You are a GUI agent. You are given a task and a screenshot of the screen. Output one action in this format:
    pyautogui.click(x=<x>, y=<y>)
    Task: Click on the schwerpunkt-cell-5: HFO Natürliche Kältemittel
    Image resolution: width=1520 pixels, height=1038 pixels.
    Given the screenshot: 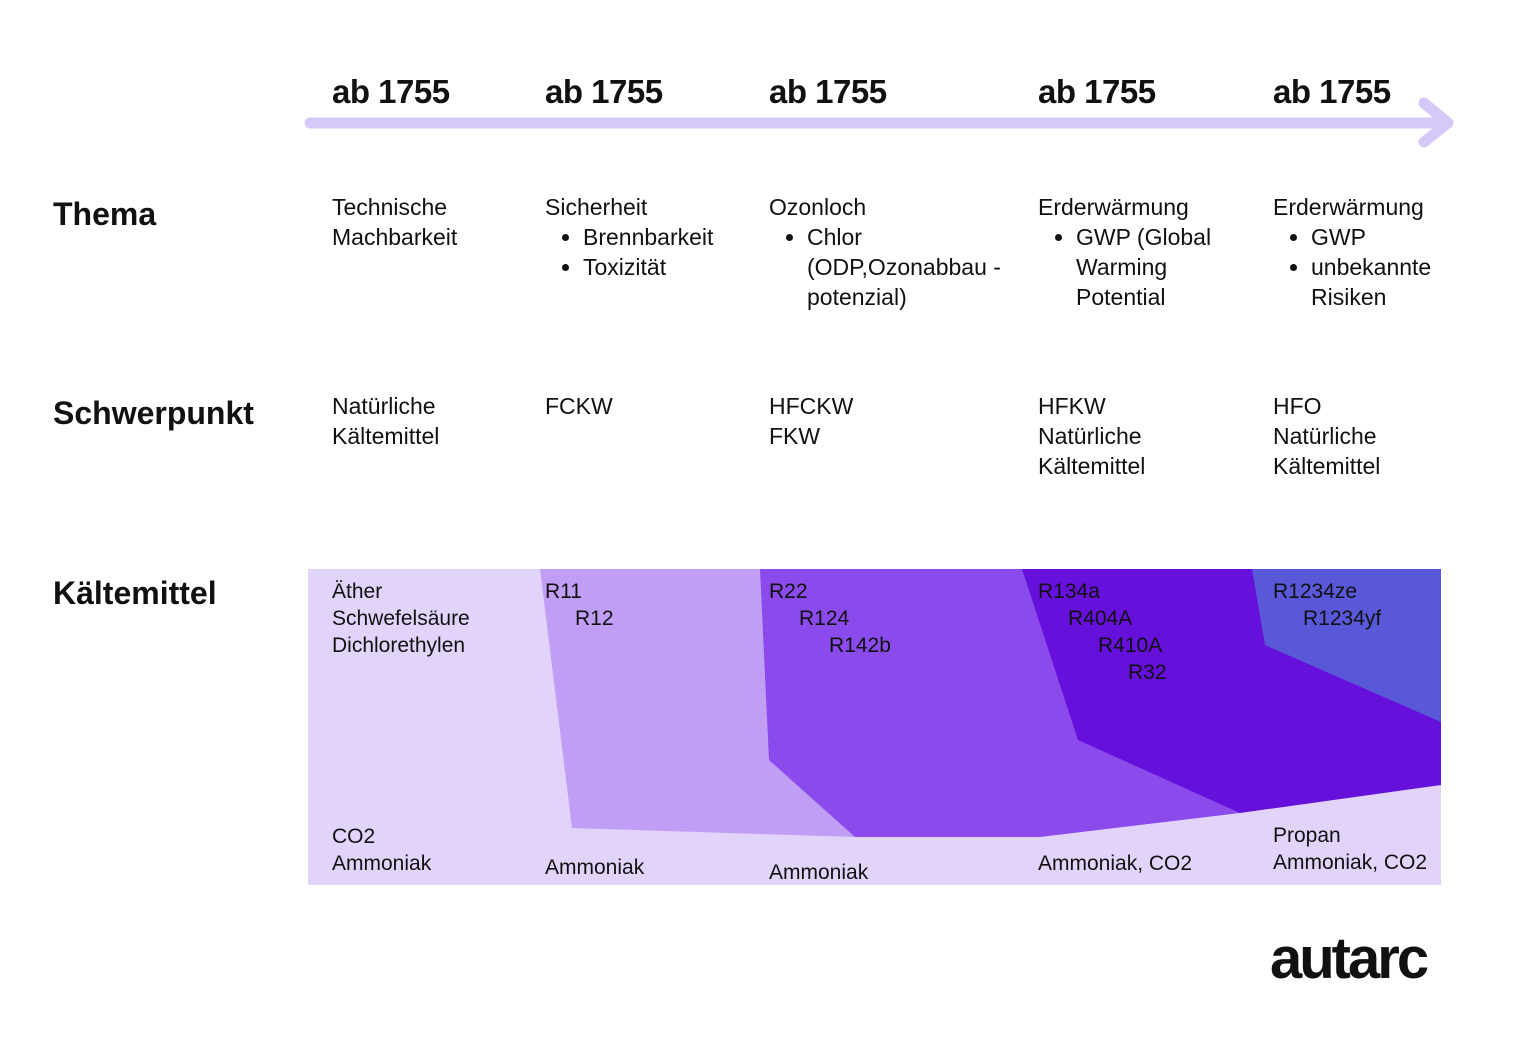 What is the action you would take?
    pyautogui.click(x=1326, y=436)
    